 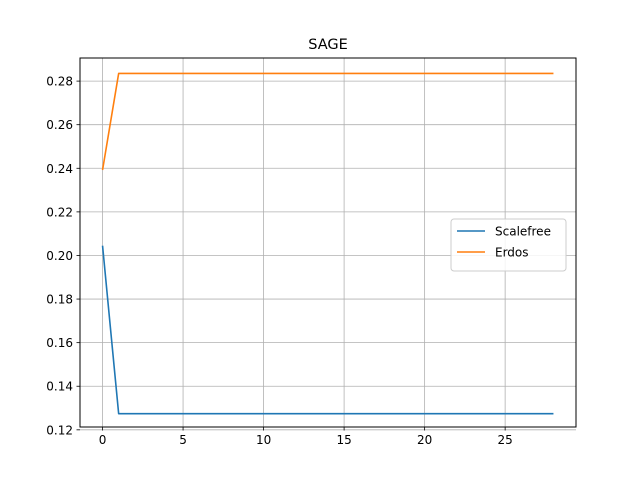 What do you see at coordinates (59, 212) in the screenshot?
I see `y-tick-label: 0.22` at bounding box center [59, 212].